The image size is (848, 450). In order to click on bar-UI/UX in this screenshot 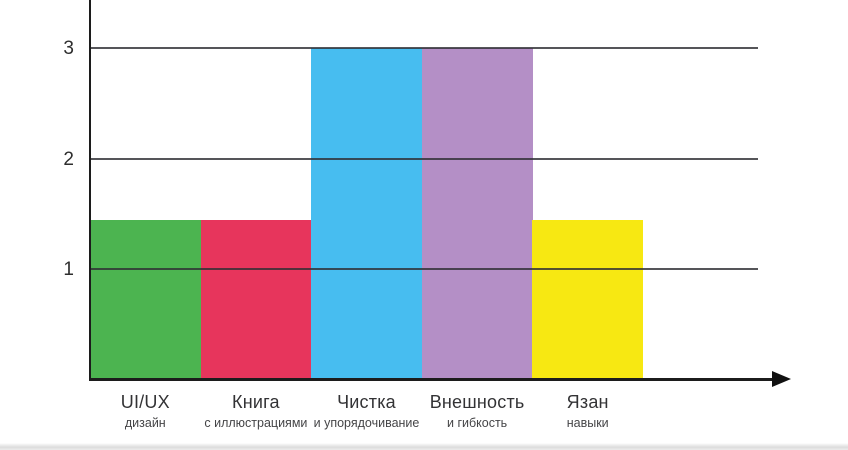, I will do `click(146, 299)`.